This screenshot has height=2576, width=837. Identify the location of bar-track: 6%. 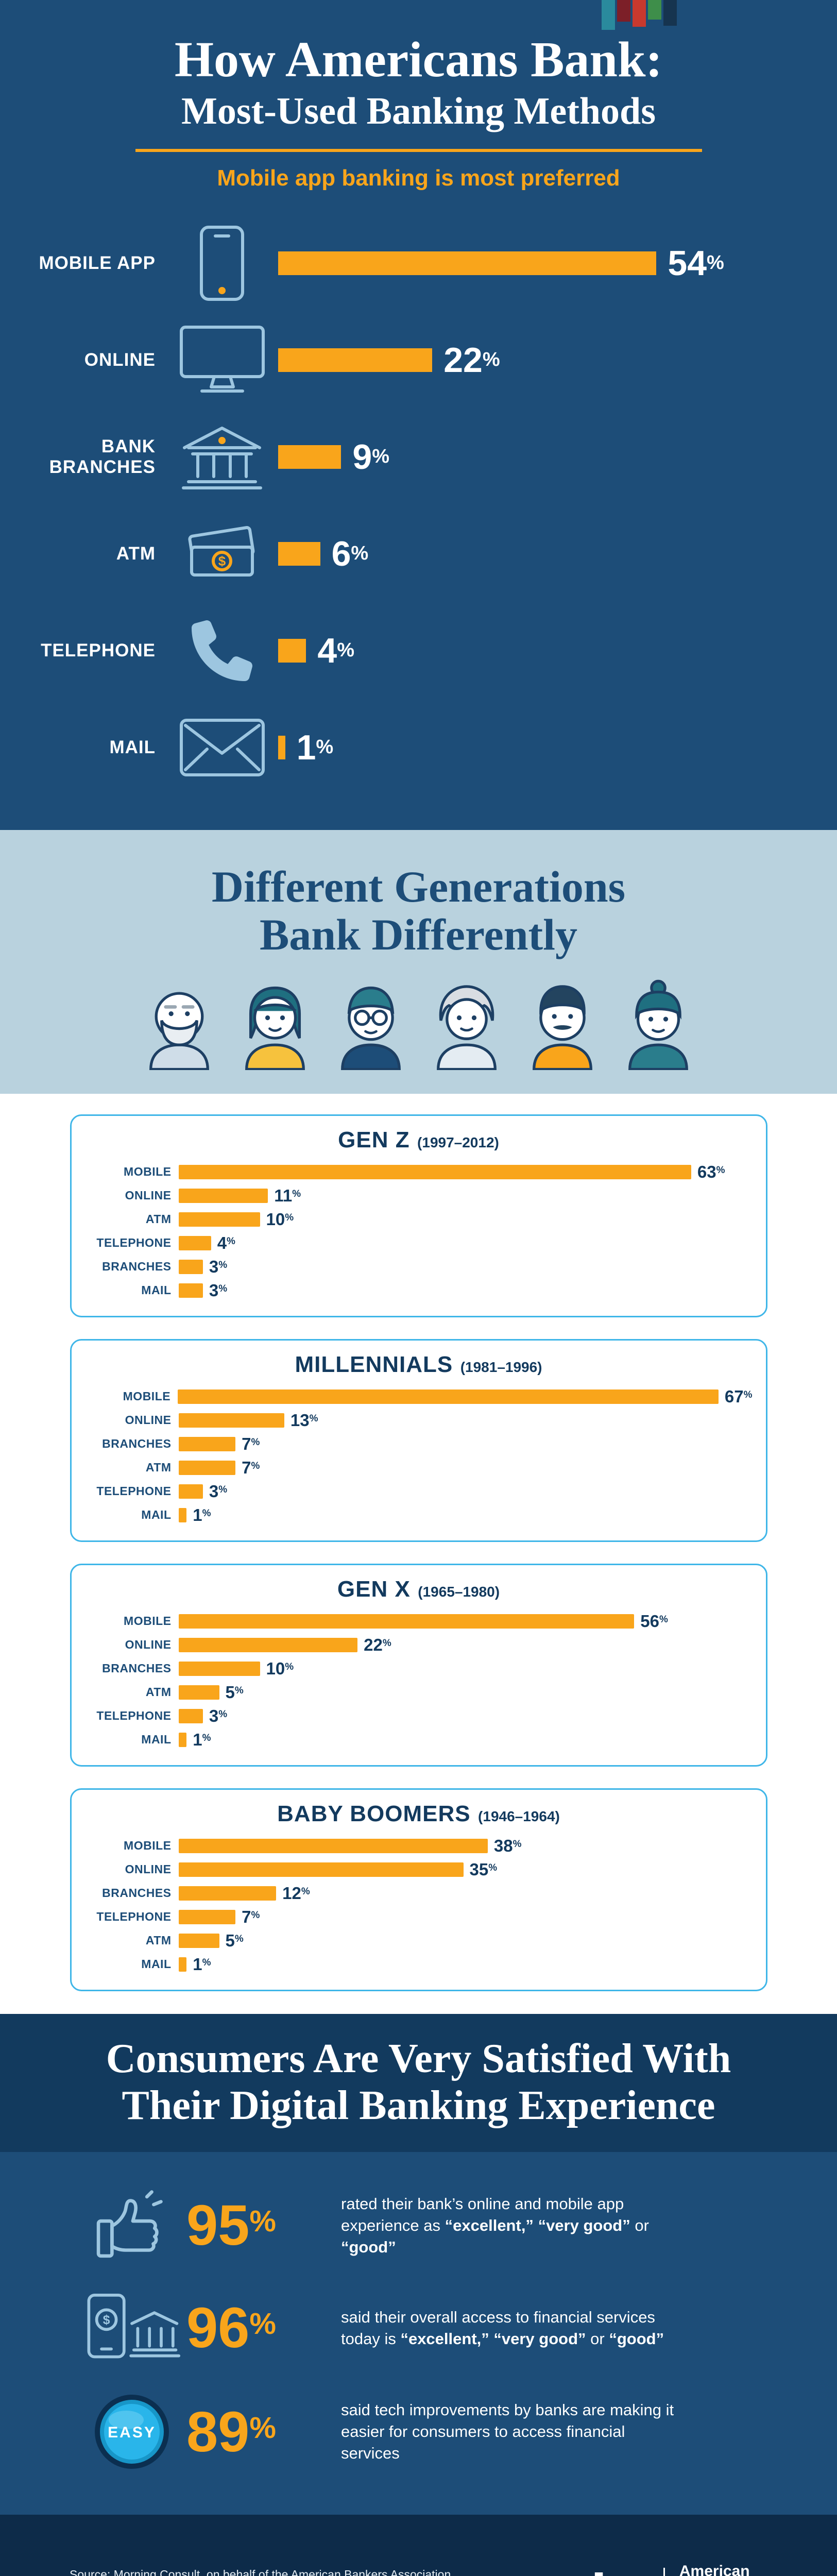
(323, 554).